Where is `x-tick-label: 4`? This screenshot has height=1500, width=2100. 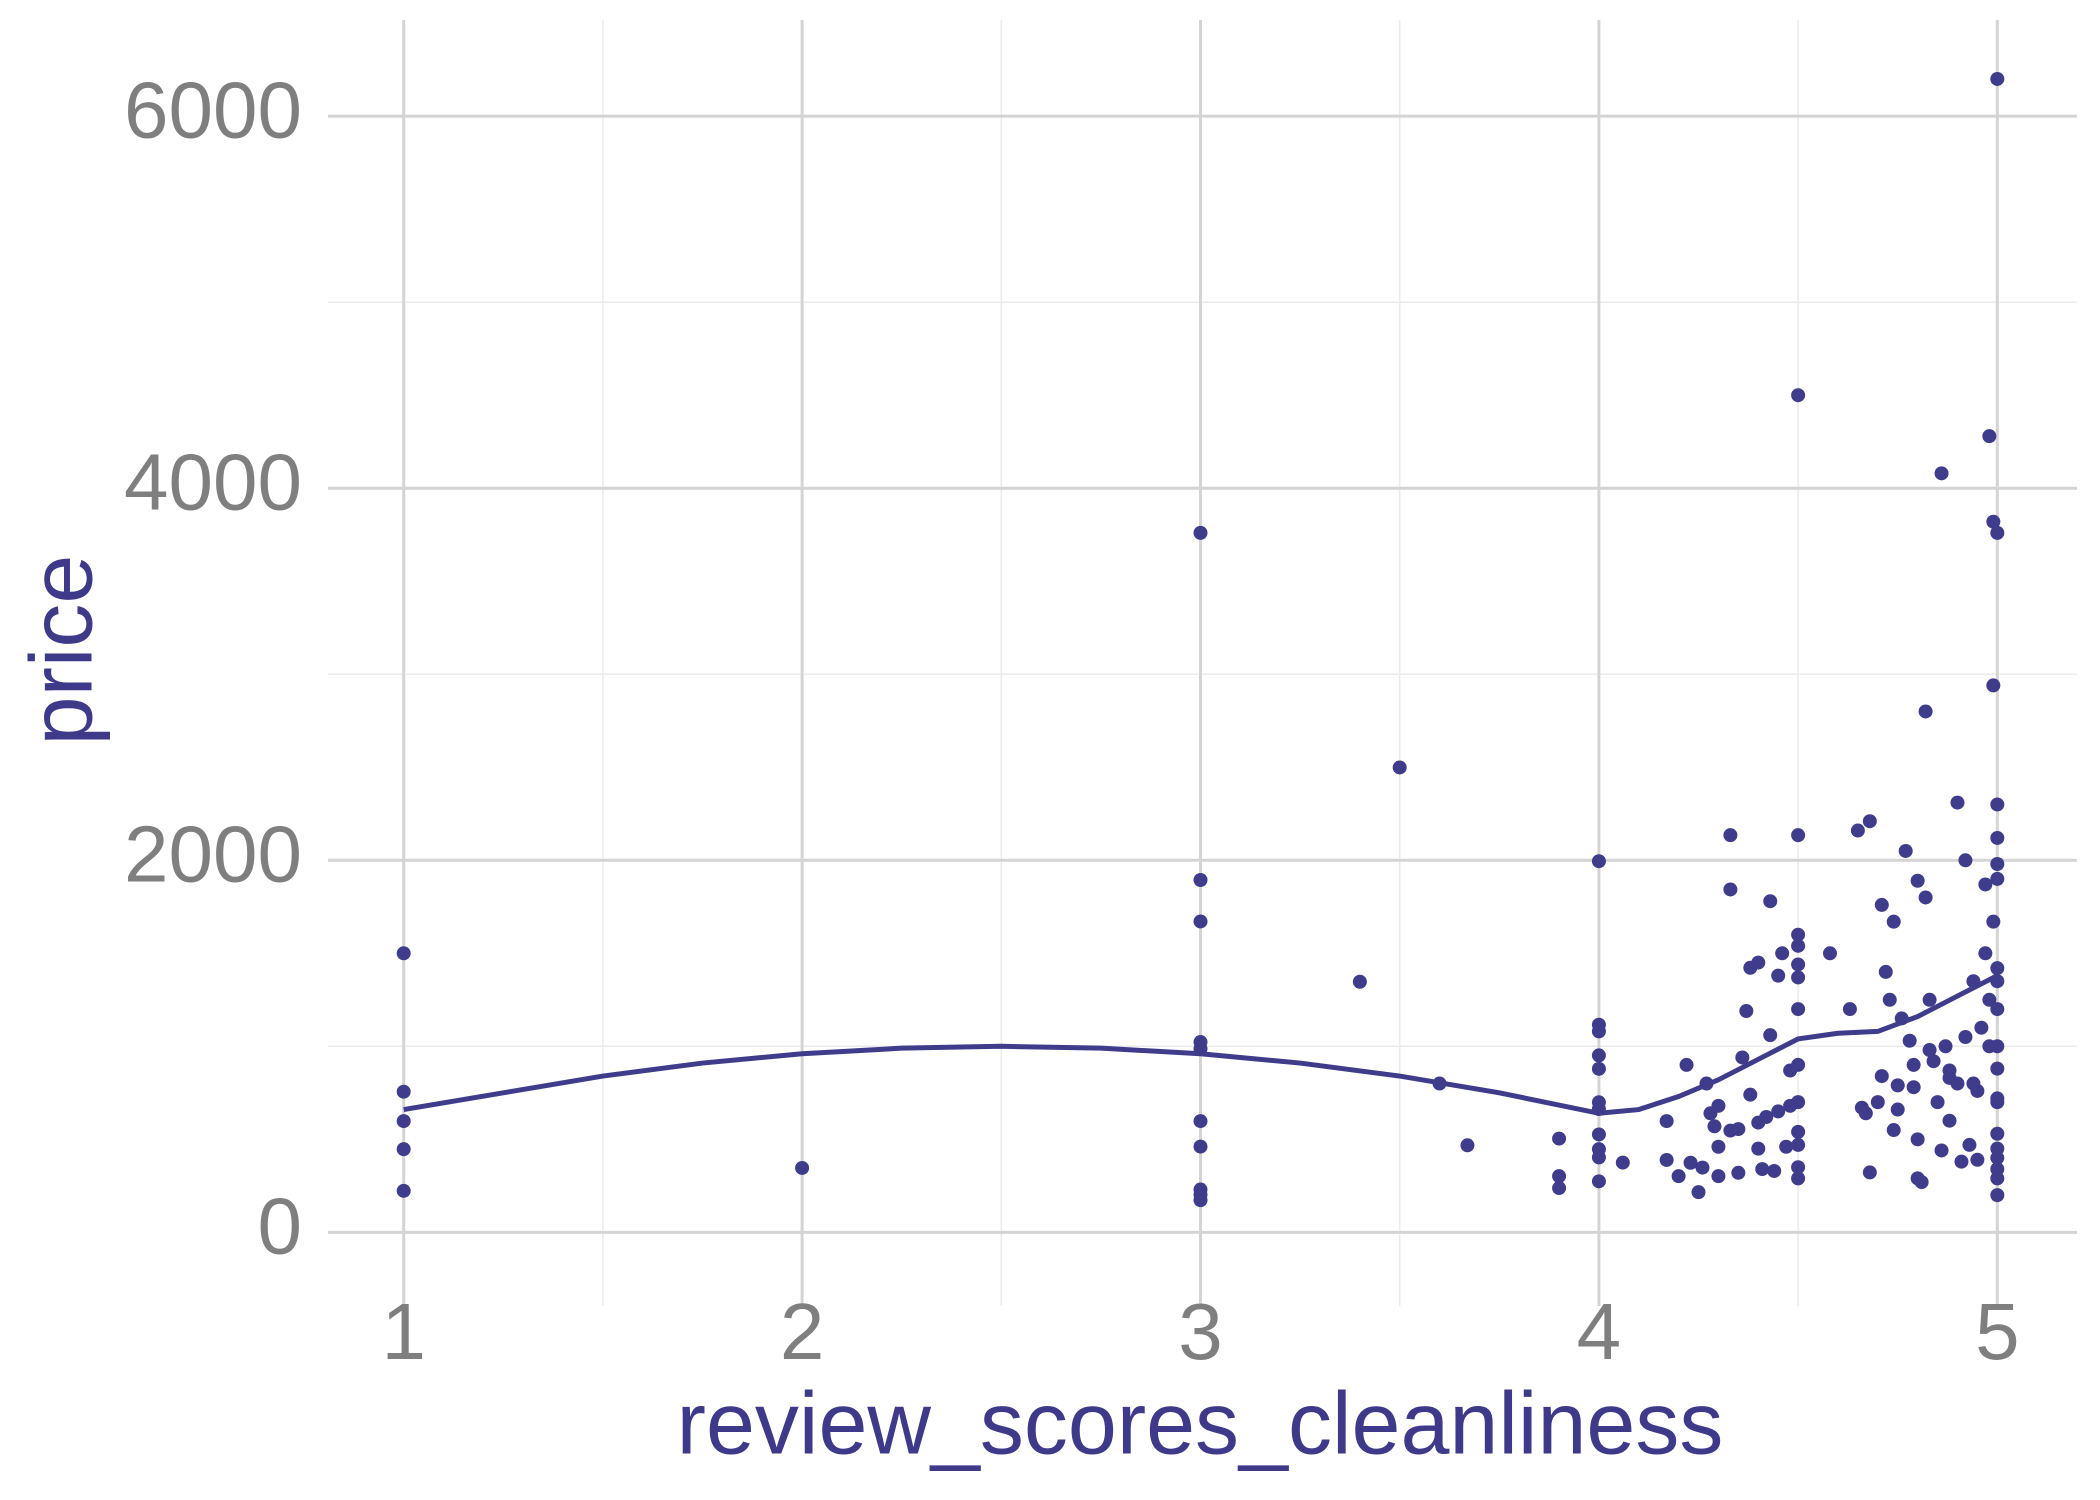
x-tick-label: 4 is located at coordinates (1599, 1331).